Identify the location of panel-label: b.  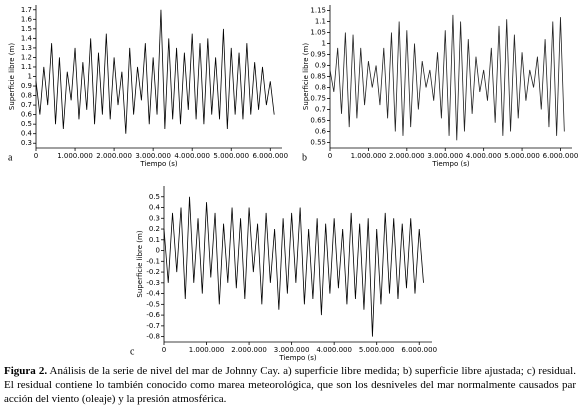
(304, 157).